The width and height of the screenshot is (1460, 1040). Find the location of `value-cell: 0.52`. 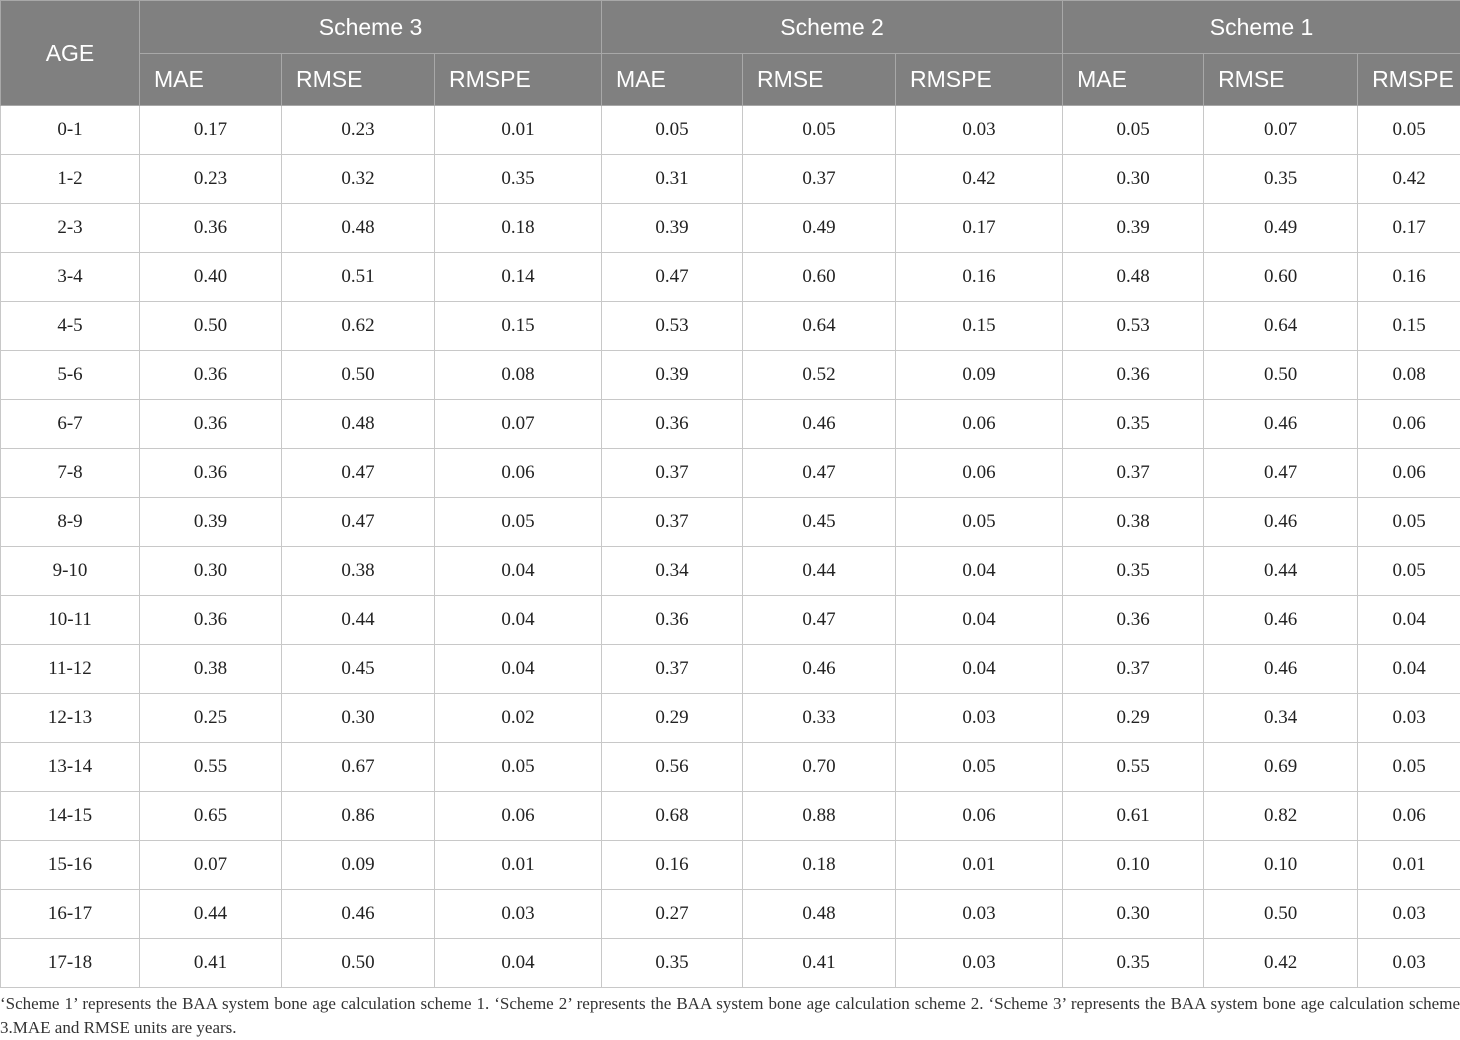

value-cell: 0.52 is located at coordinates (819, 375).